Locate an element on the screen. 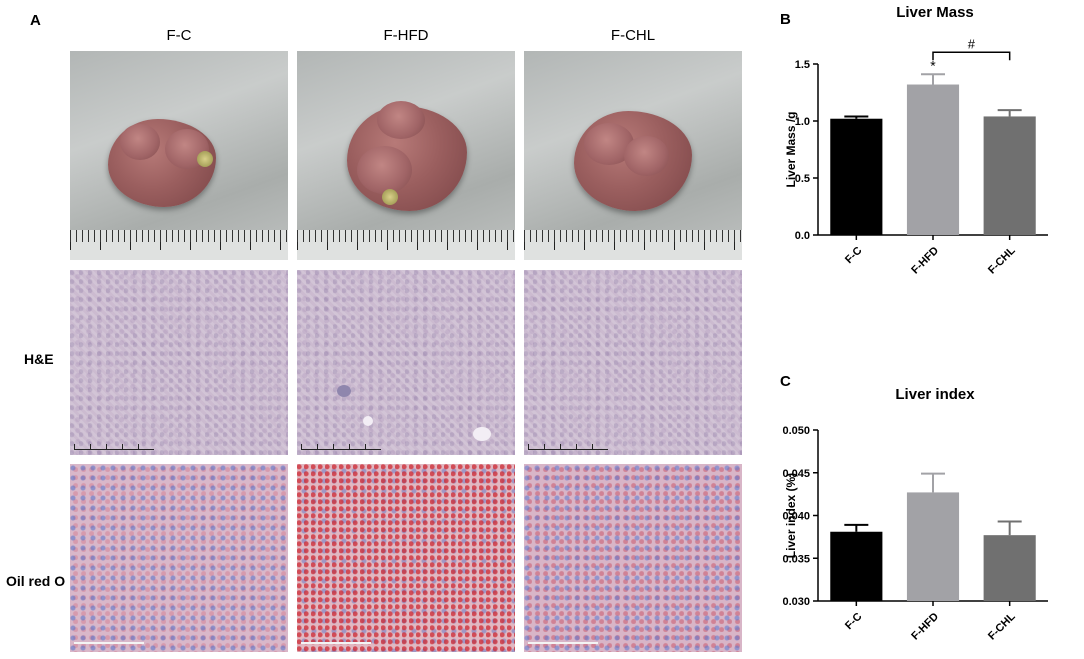  row-label-oil-red-o: Oil red O is located at coordinates (36, 581).